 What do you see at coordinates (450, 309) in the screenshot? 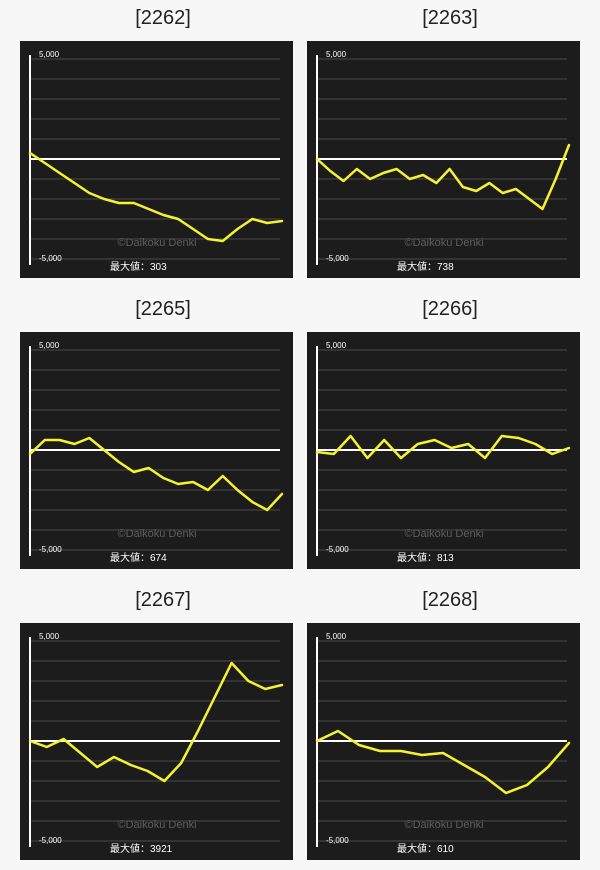
I see `graph-title: [2266]` at bounding box center [450, 309].